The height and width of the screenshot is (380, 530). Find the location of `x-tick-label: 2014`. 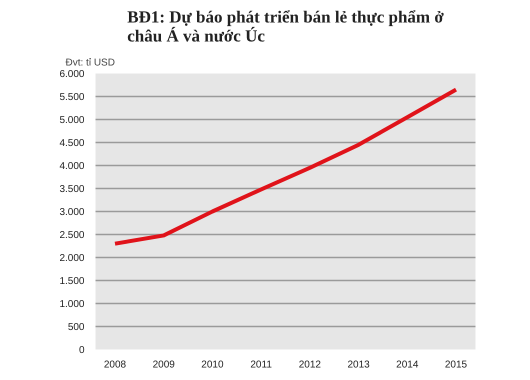

x-tick-label: 2014 is located at coordinates (407, 365).